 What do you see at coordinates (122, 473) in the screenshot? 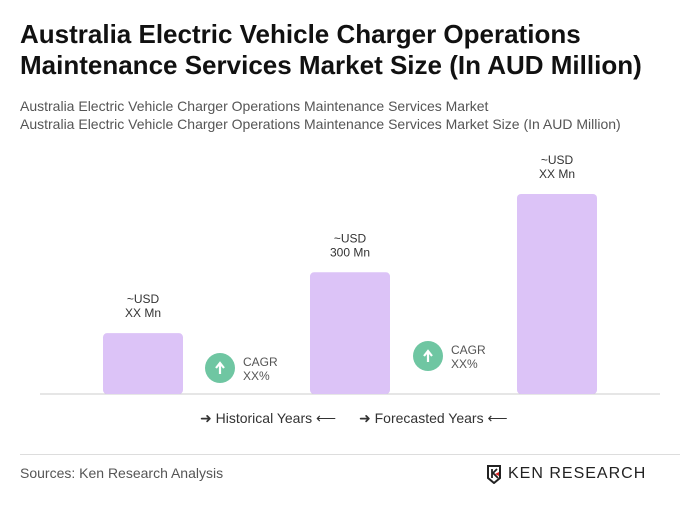
I see `sources: Sources: Ken Research Analysis` at bounding box center [122, 473].